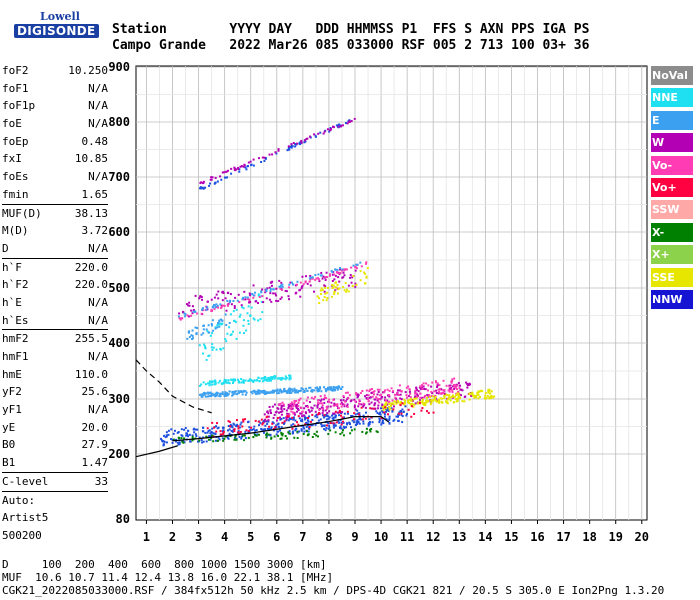 The image size is (700, 600). What do you see at coordinates (12, 410) in the screenshot?
I see `param-name: yF1` at bounding box center [12, 410].